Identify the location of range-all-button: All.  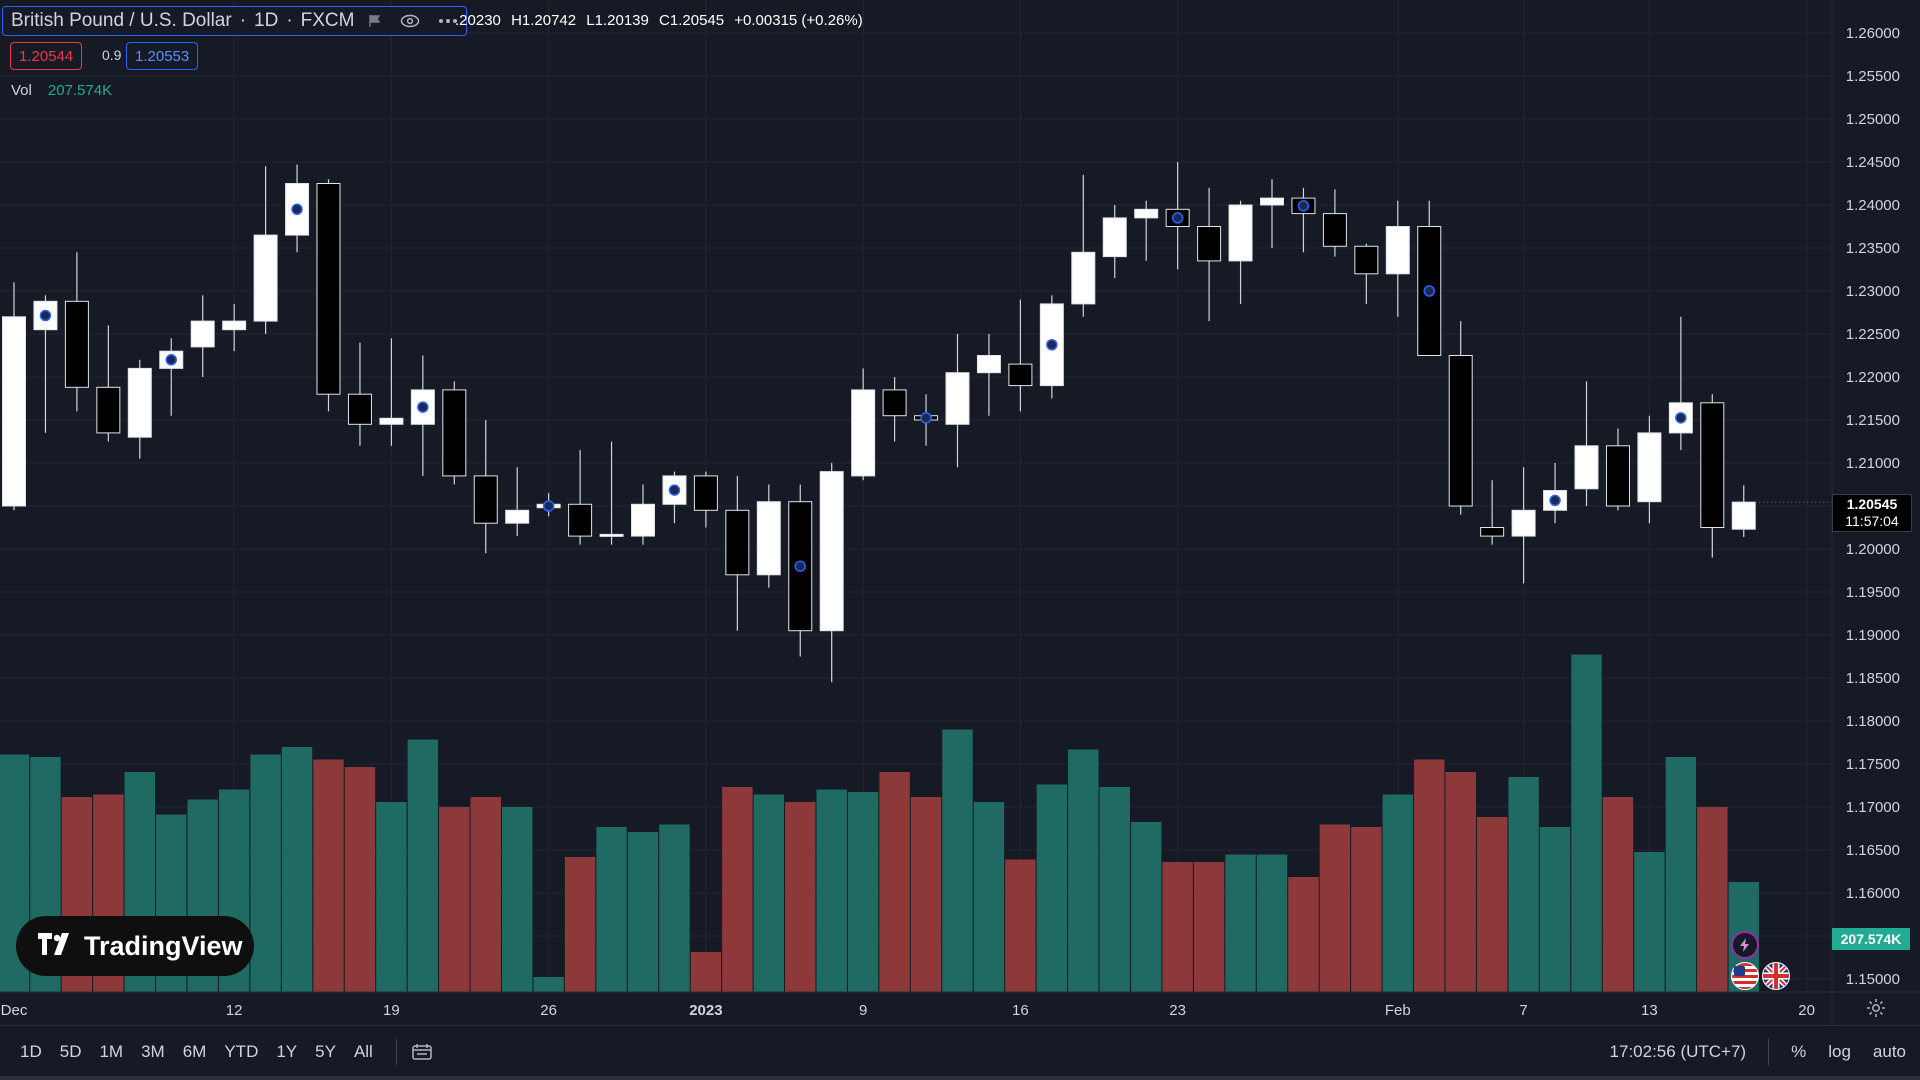
(363, 1051).